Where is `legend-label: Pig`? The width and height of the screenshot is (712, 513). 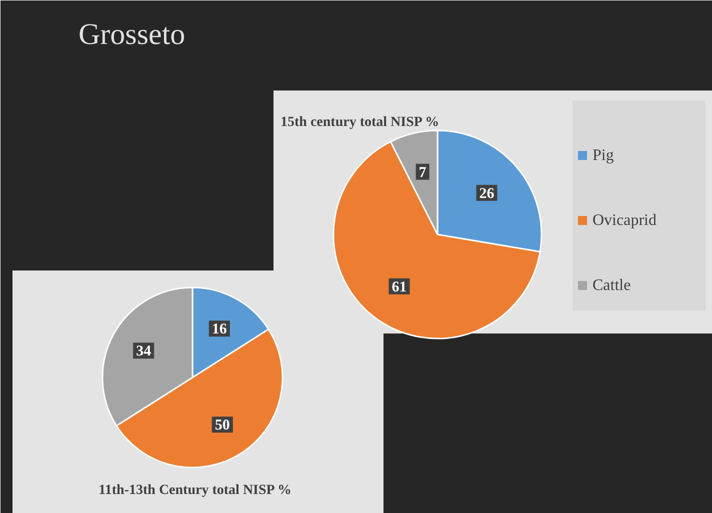 legend-label: Pig is located at coordinates (603, 155).